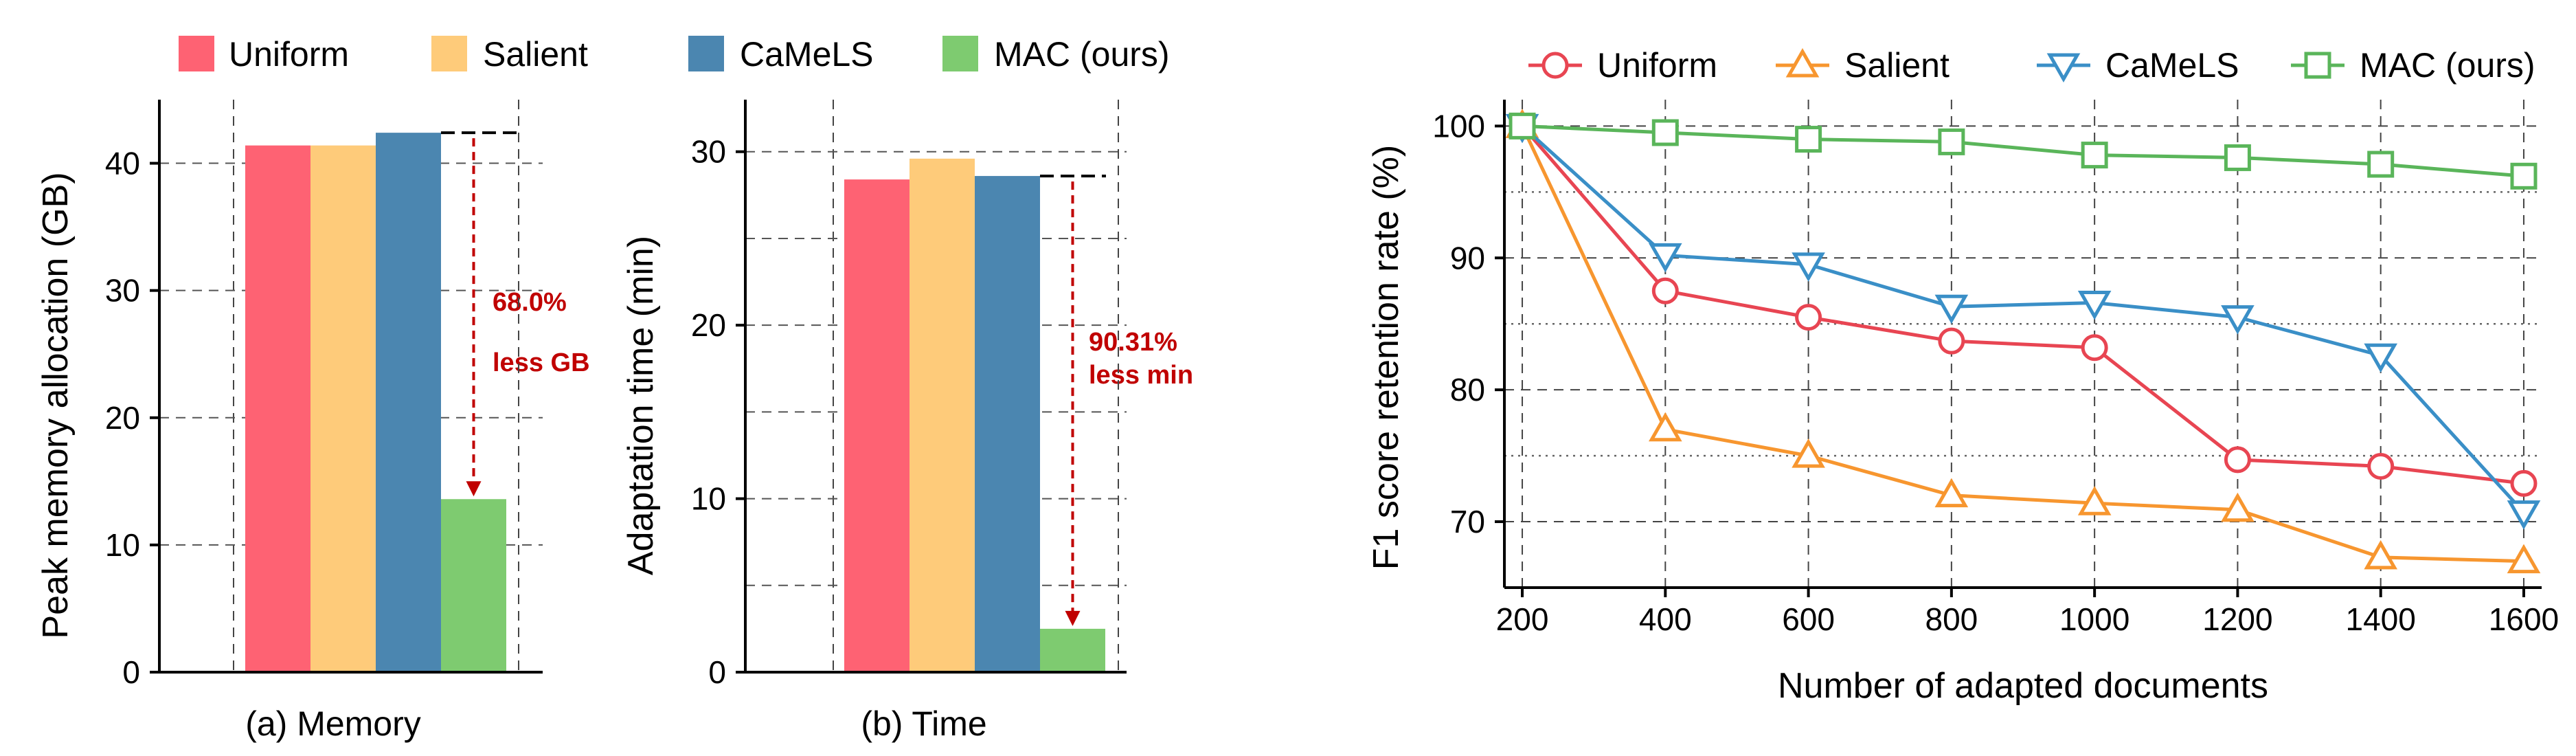 Image resolution: width=2576 pixels, height=756 pixels. I want to click on ylabel-time: Adaptation time (min), so click(641, 405).